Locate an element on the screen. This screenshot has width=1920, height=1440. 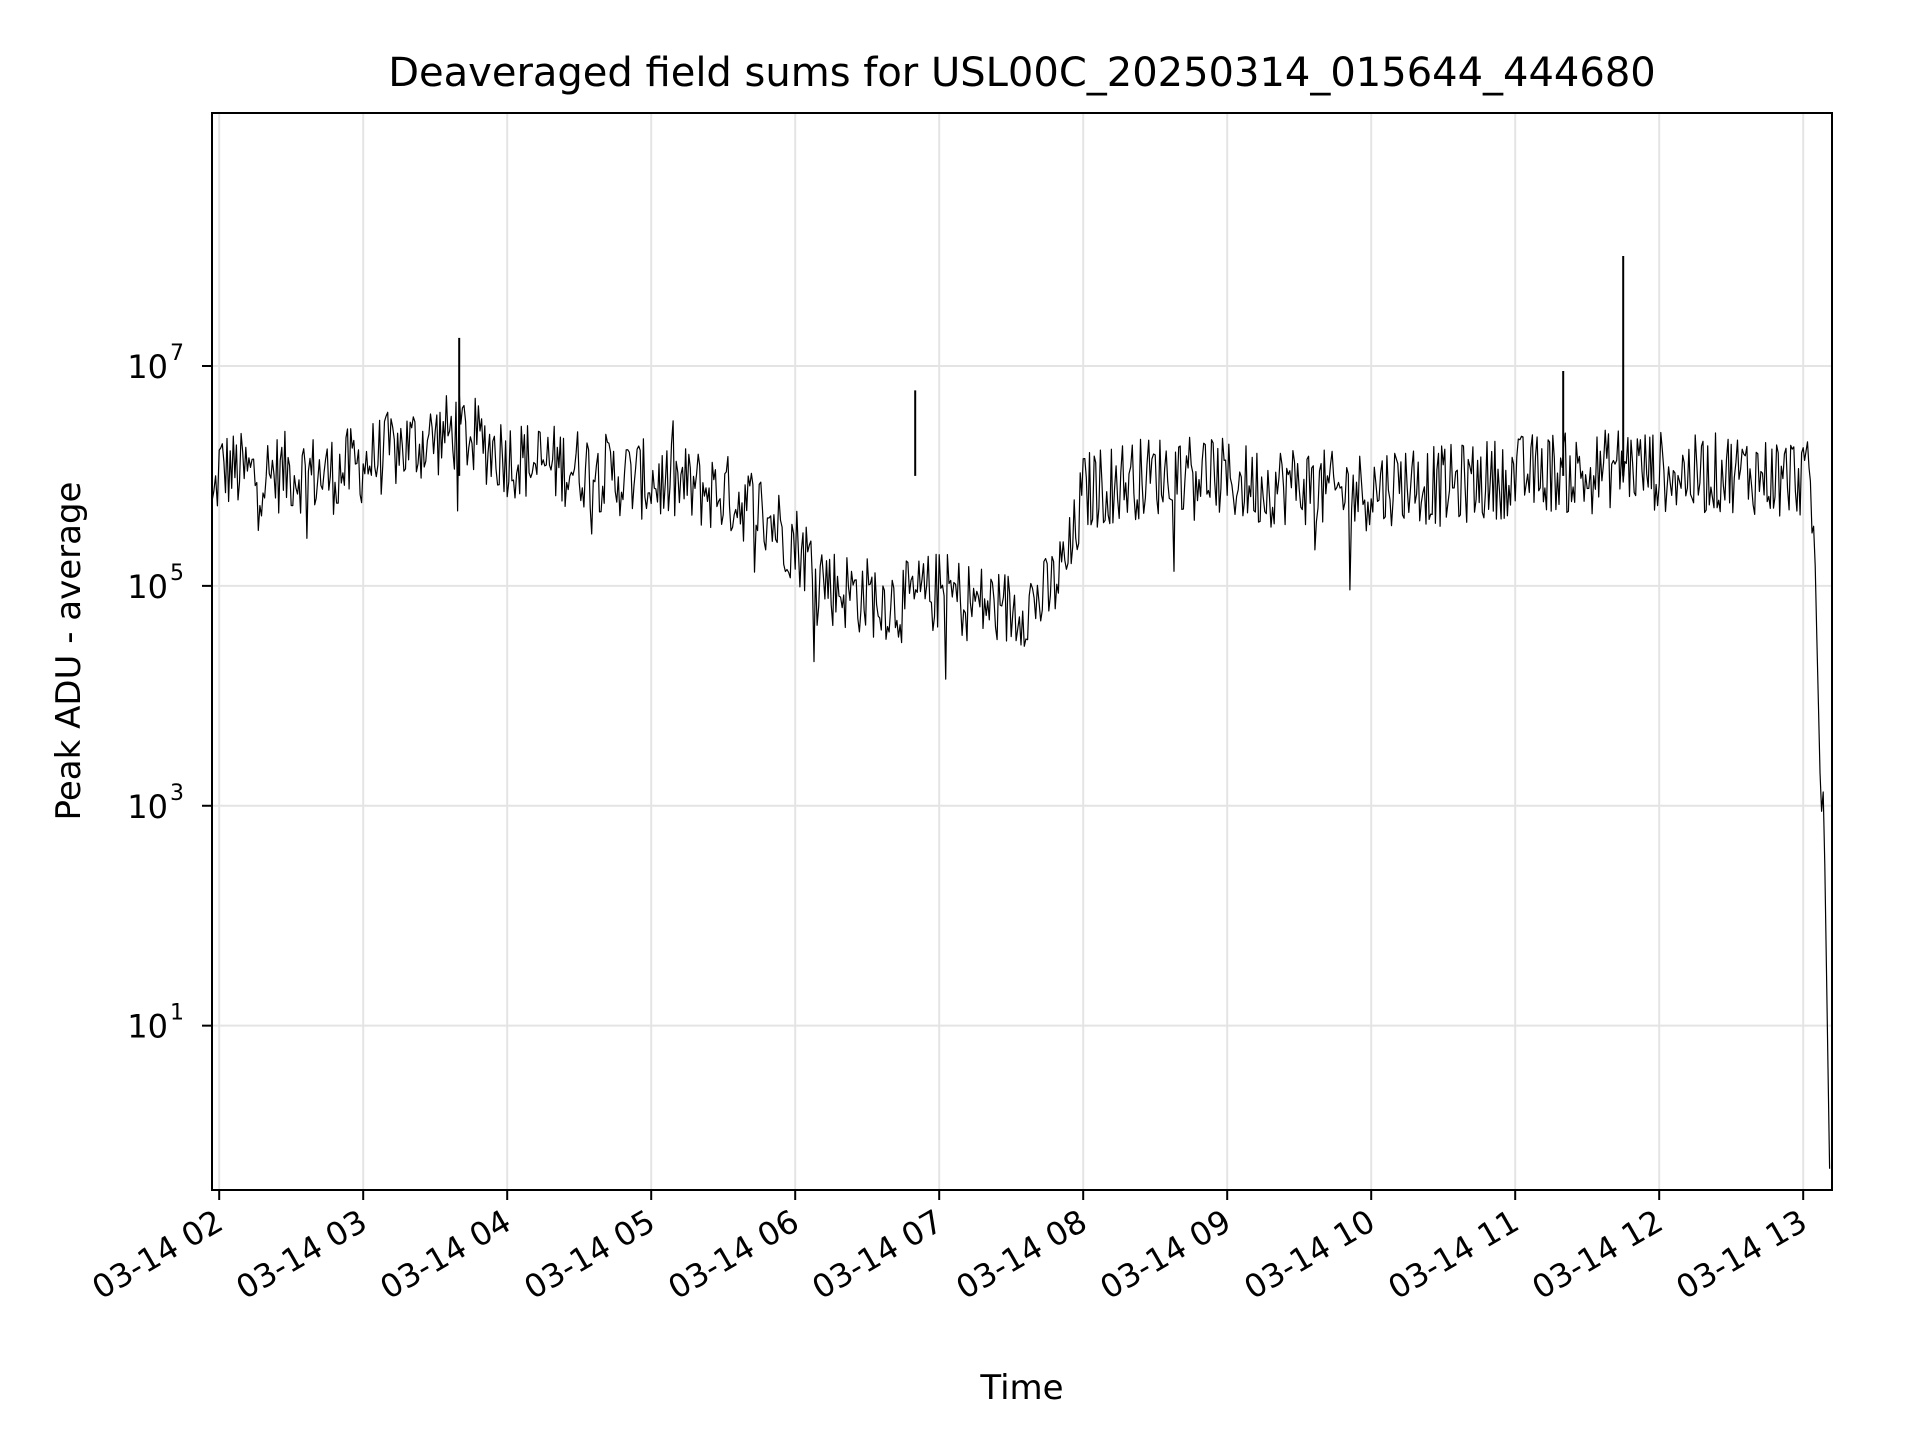
x-axis-label: Time is located at coordinates (1021, 1388).